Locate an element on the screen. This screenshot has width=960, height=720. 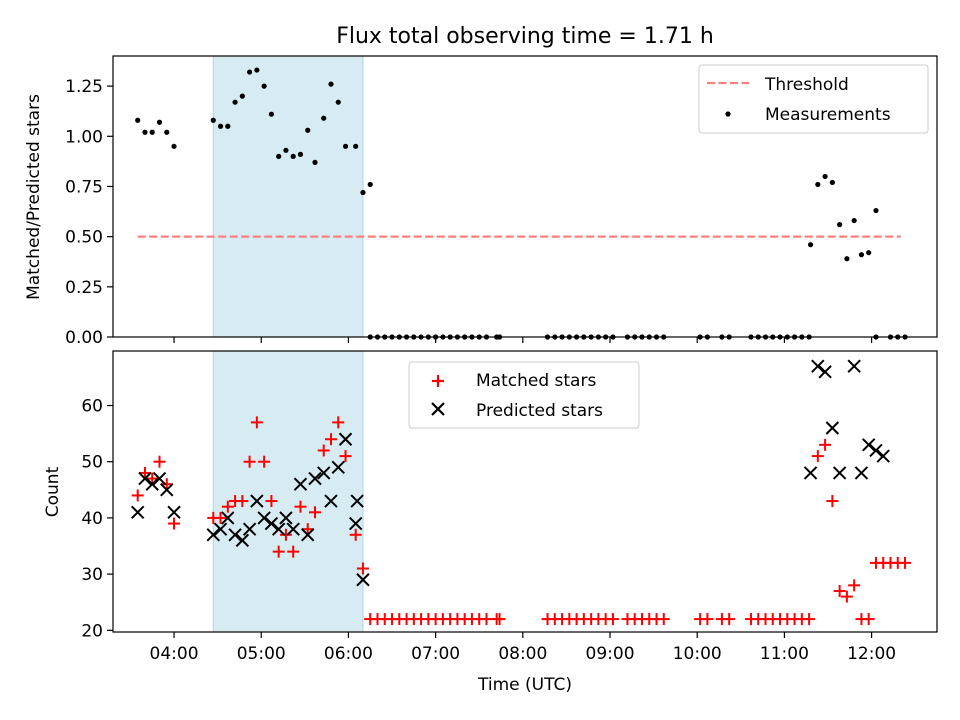
bottom-x-axis-label: Time (UTC) is located at coordinates (524, 685).